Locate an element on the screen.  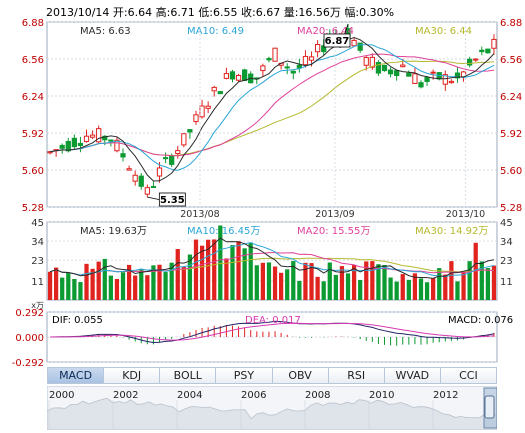
tab-rsi: RSI is located at coordinates (356, 375).